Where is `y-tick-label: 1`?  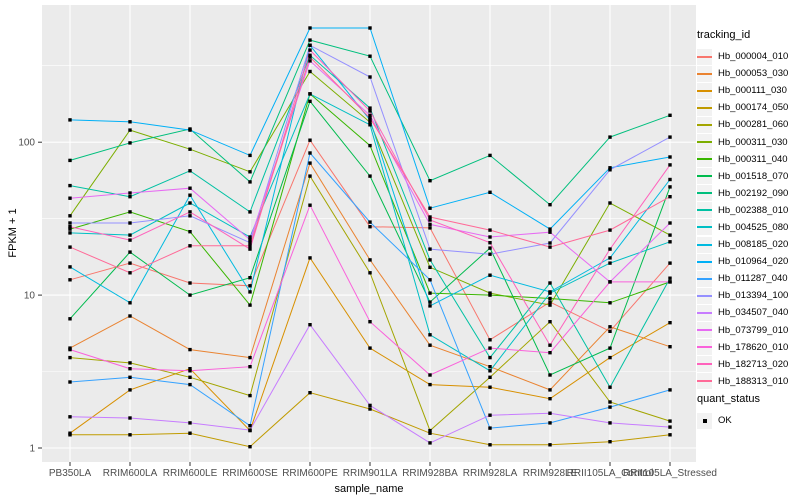 y-tick-label: 1 is located at coordinates (32, 448).